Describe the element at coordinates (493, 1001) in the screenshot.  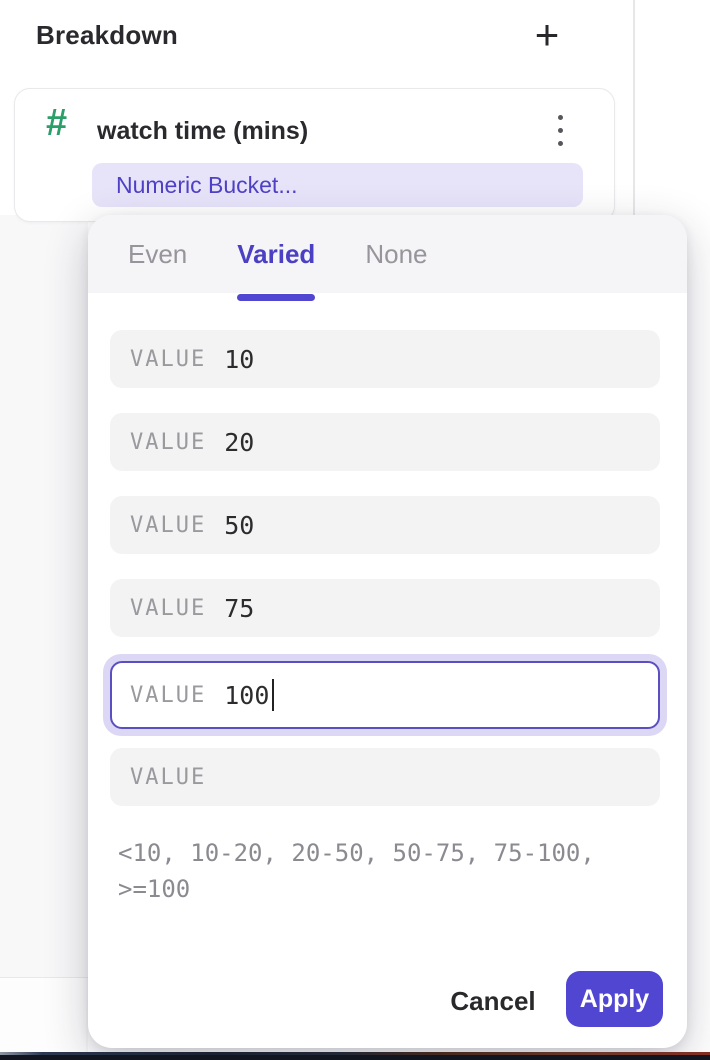
I see `cancel-button: Cancel` at that location.